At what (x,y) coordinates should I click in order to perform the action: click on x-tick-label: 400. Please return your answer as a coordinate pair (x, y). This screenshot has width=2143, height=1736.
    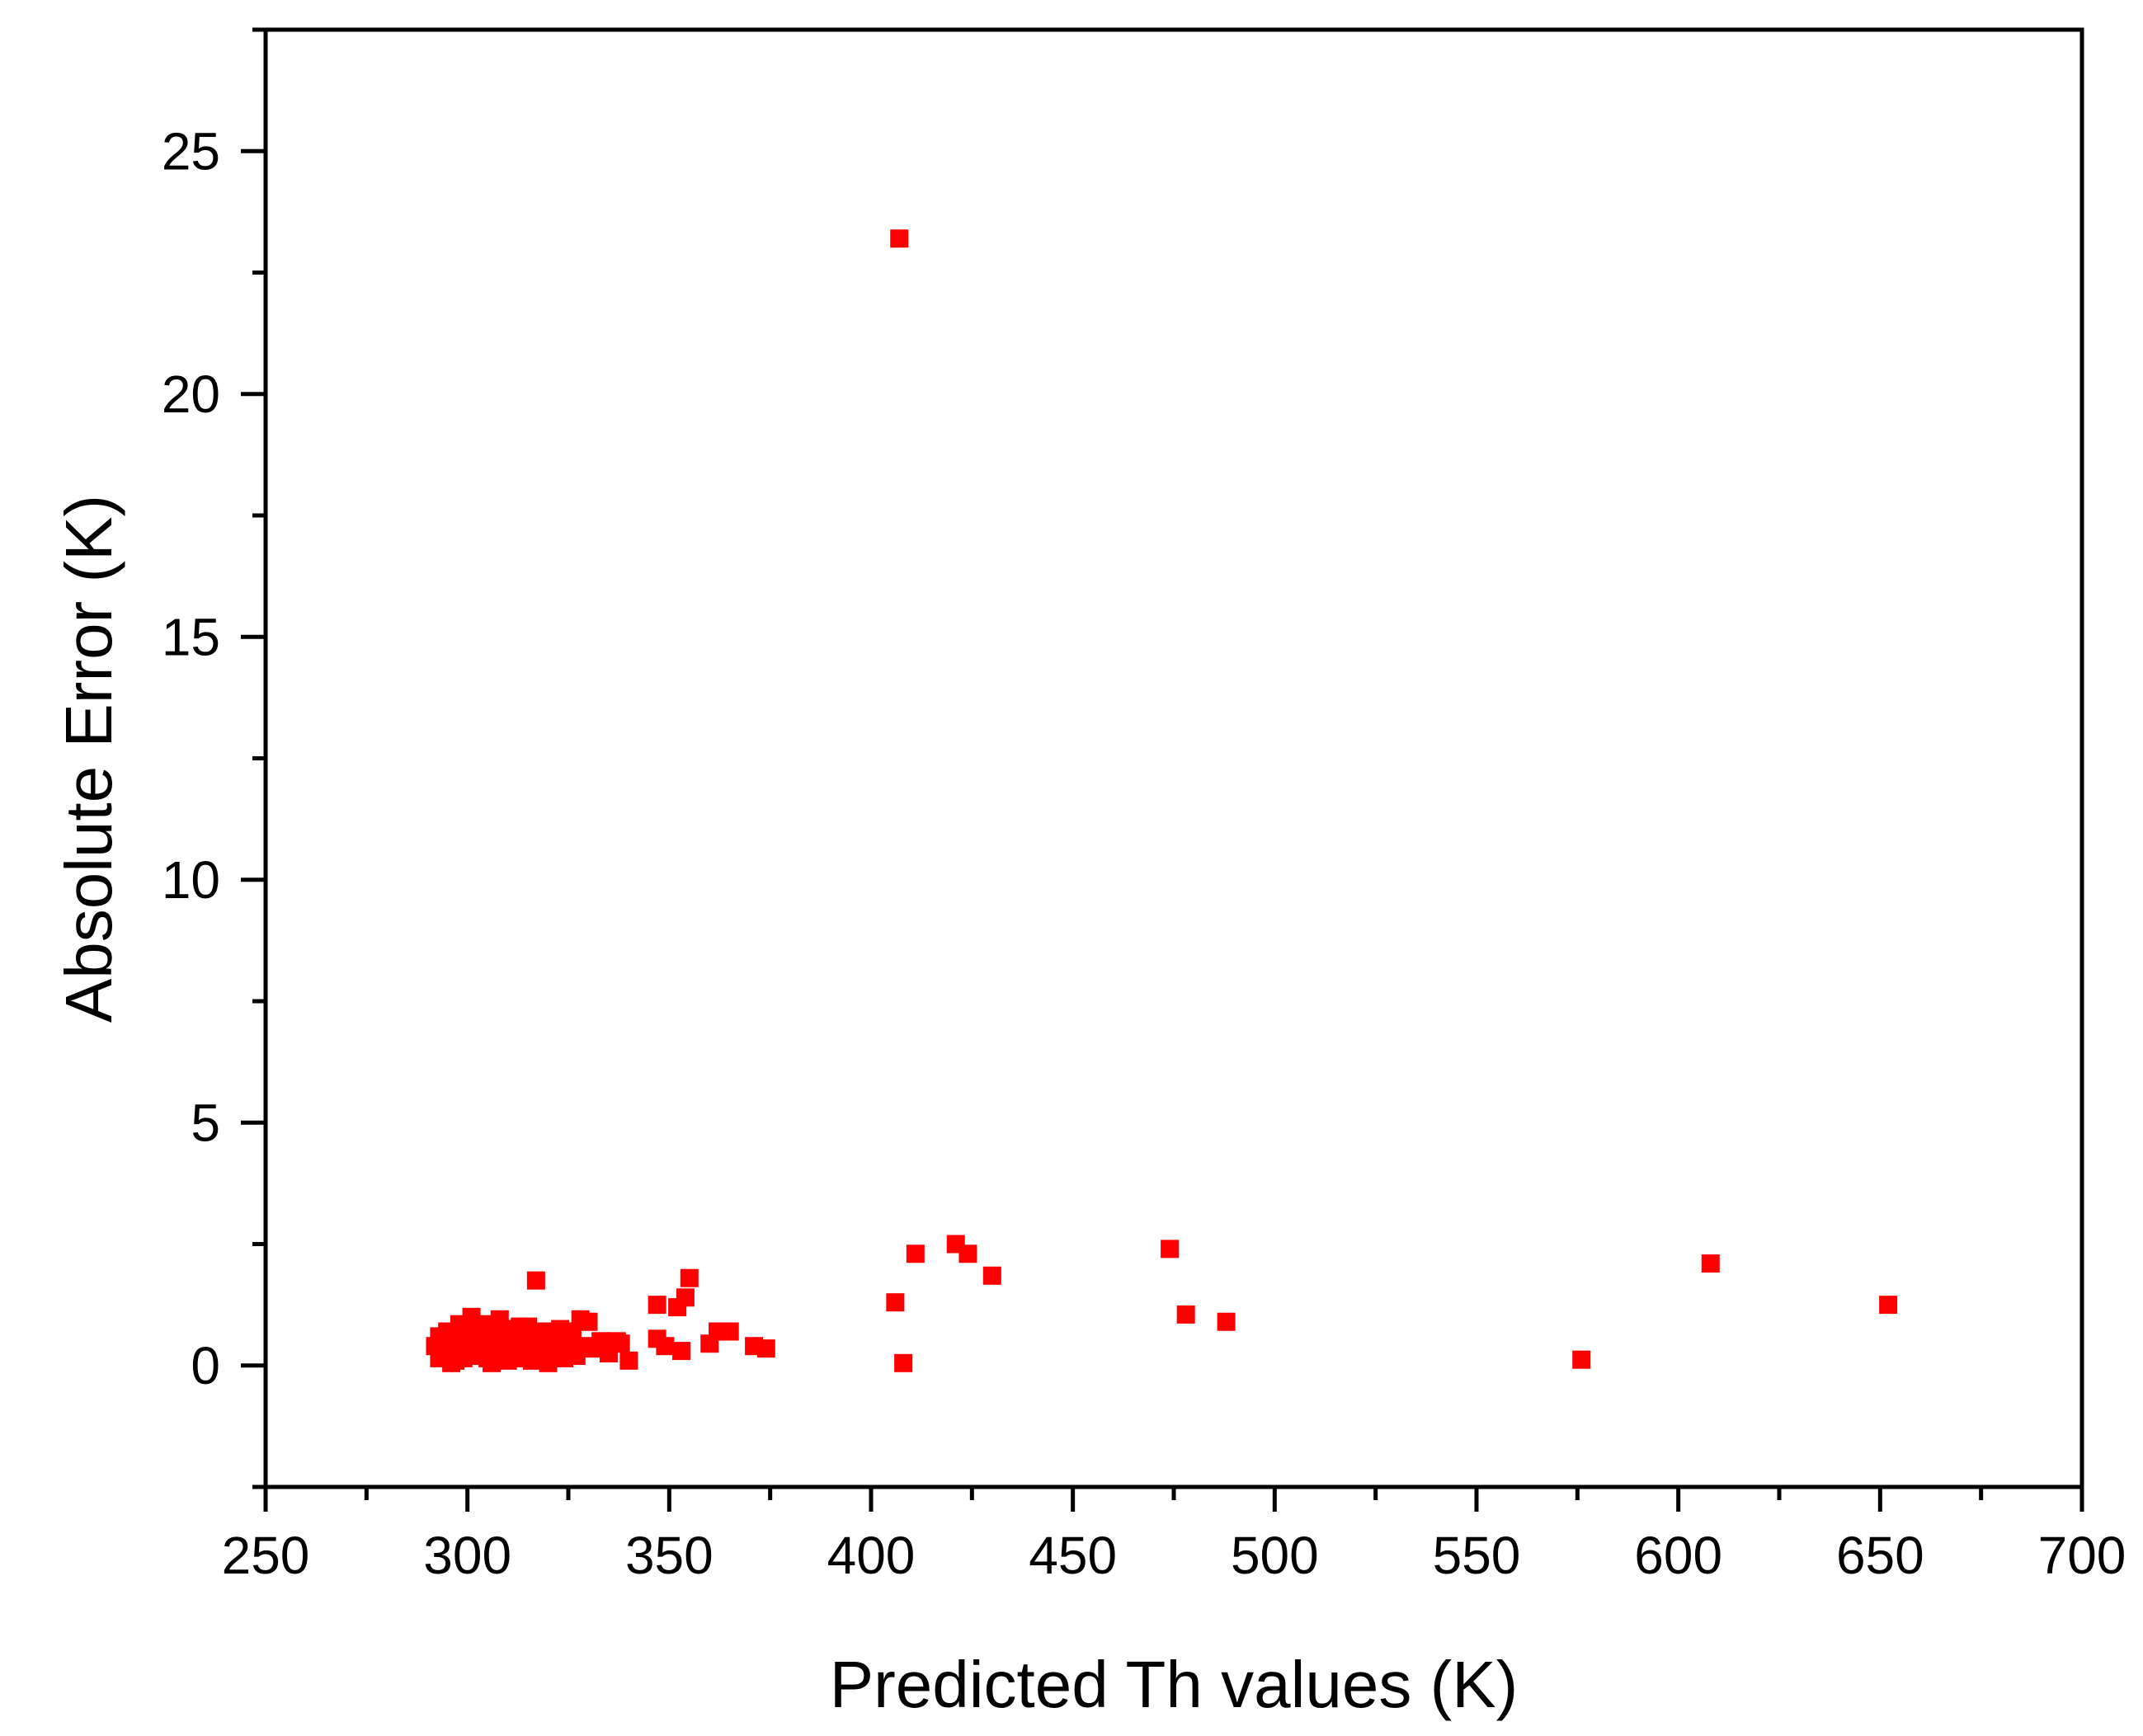
    Looking at the image, I should click on (871, 1555).